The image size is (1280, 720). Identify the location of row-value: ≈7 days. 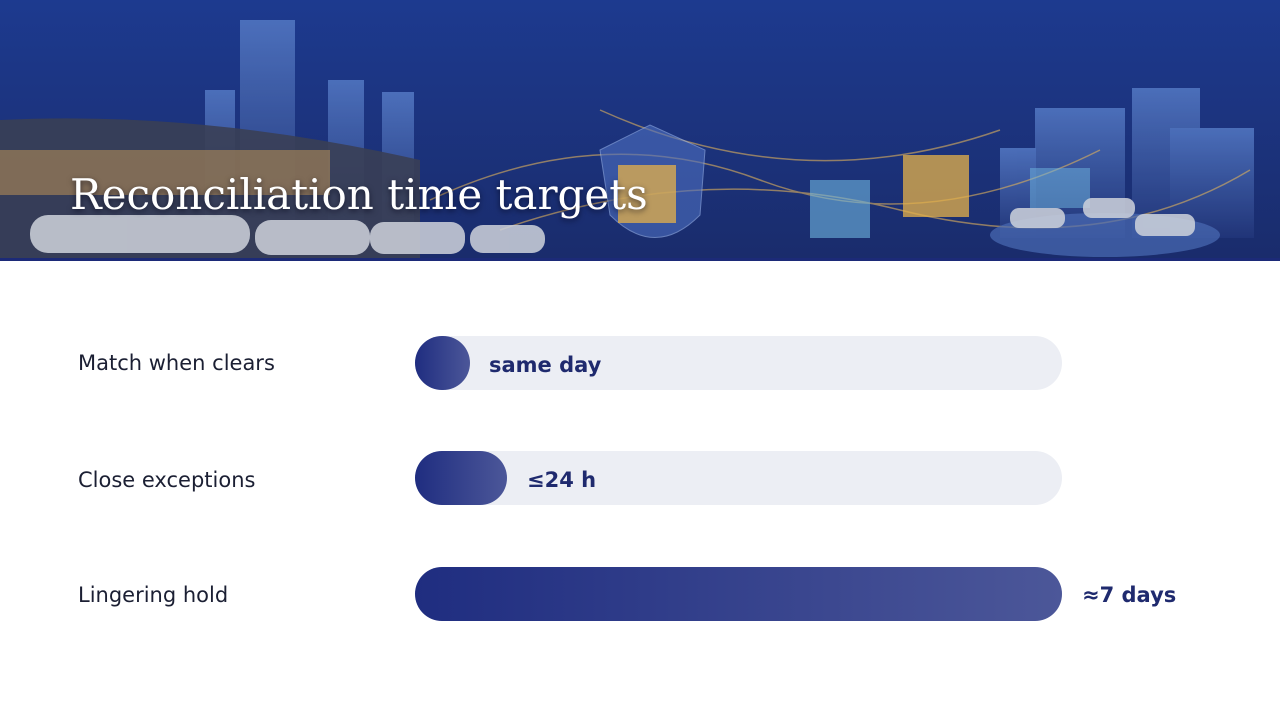
(1129, 595).